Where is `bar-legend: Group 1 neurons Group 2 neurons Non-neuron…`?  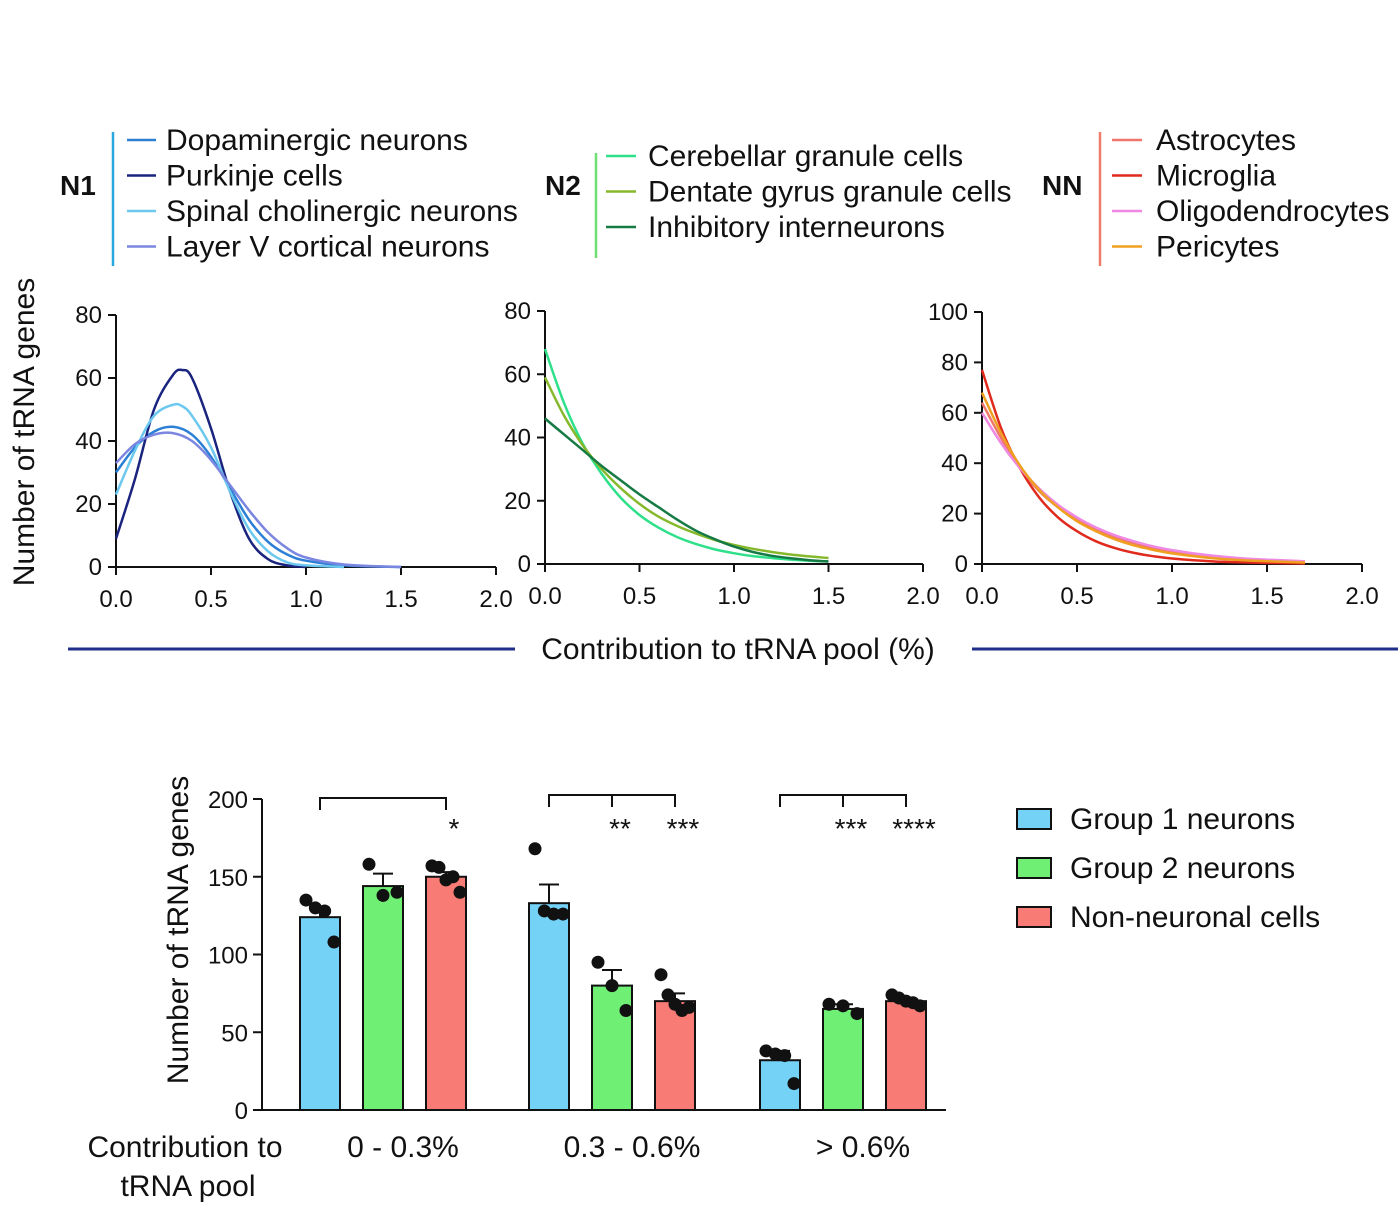
bar-legend: Group 1 neurons Group 2 neurons Non-neuron… is located at coordinates (1168, 868).